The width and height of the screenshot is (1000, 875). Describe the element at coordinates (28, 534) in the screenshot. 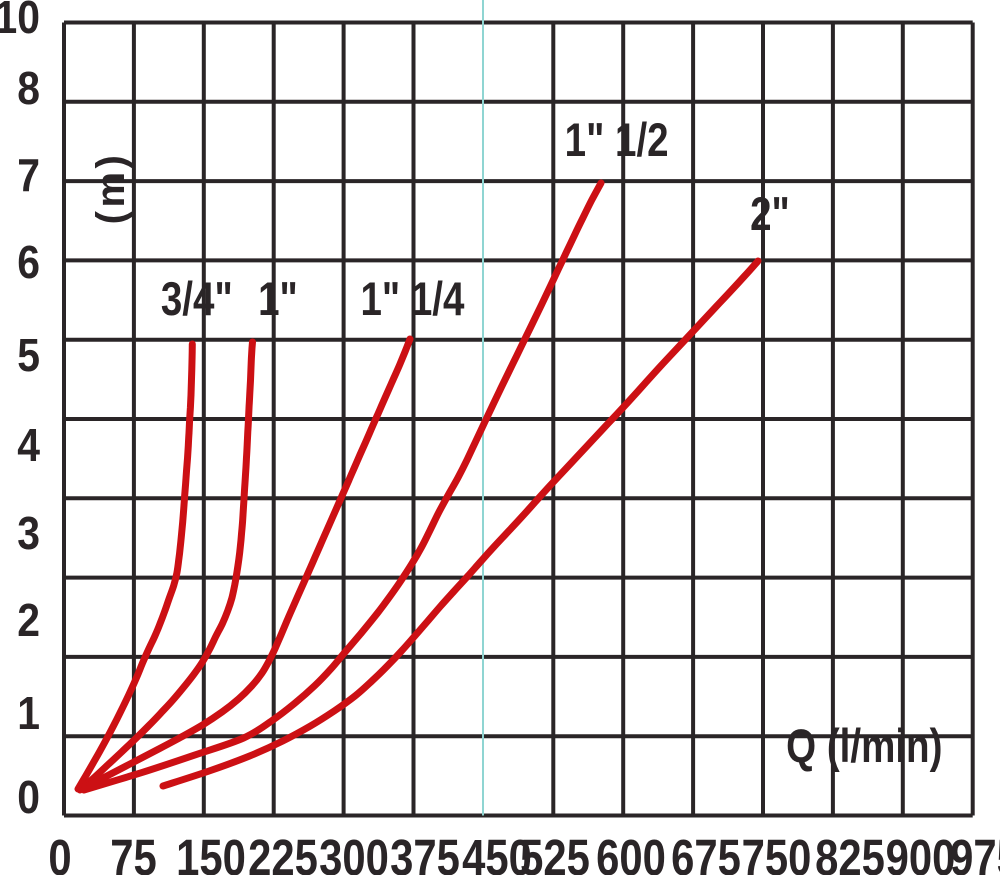

I see `svg-text: 3` at that location.